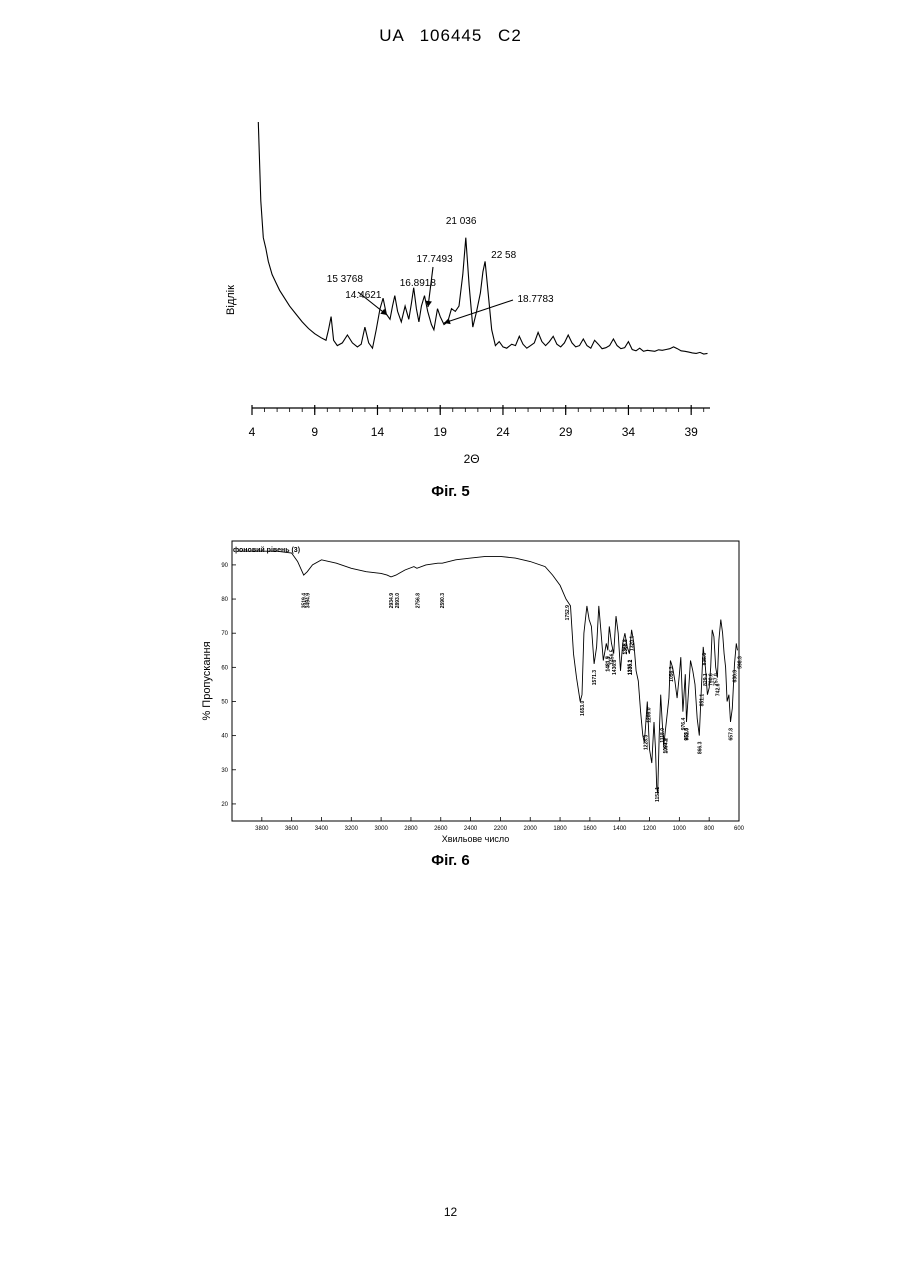 The width and height of the screenshot is (901, 1273). What do you see at coordinates (322, 829) in the screenshot?
I see `x-tick-label: 3400` at bounding box center [322, 829].